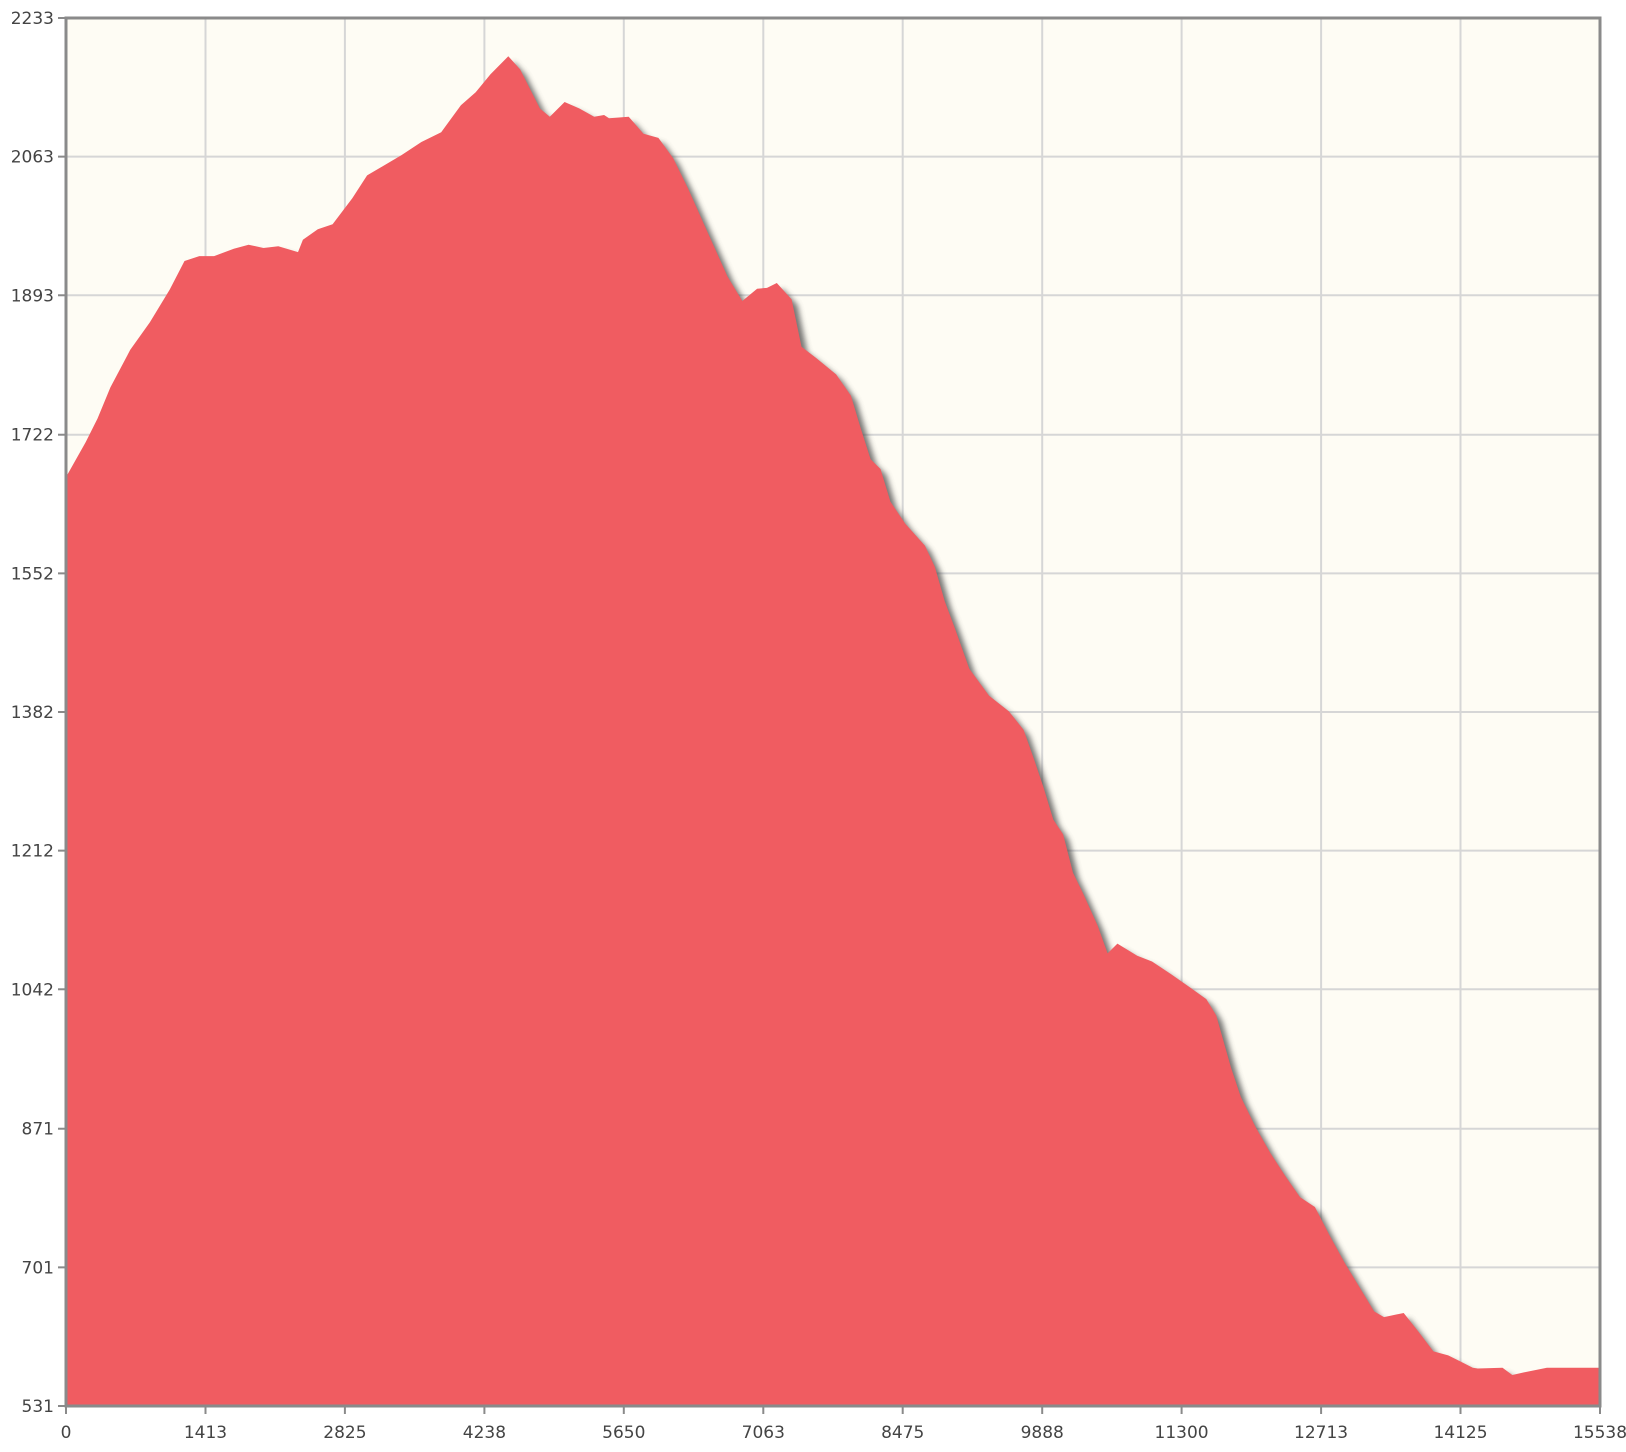 Image resolution: width=1626 pixels, height=1452 pixels. I want to click on x-tick-label: 1413, so click(205, 1433).